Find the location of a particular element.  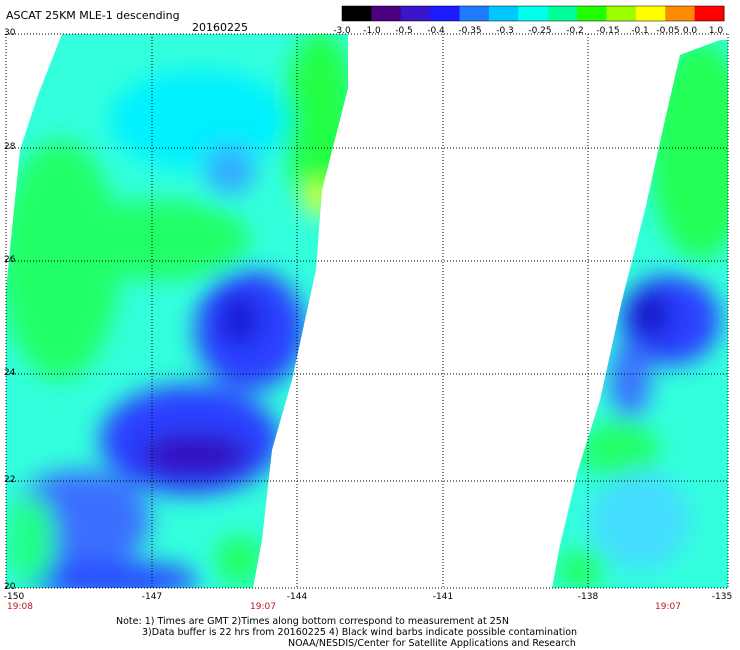

map-date: 20160225 is located at coordinates (220, 27).